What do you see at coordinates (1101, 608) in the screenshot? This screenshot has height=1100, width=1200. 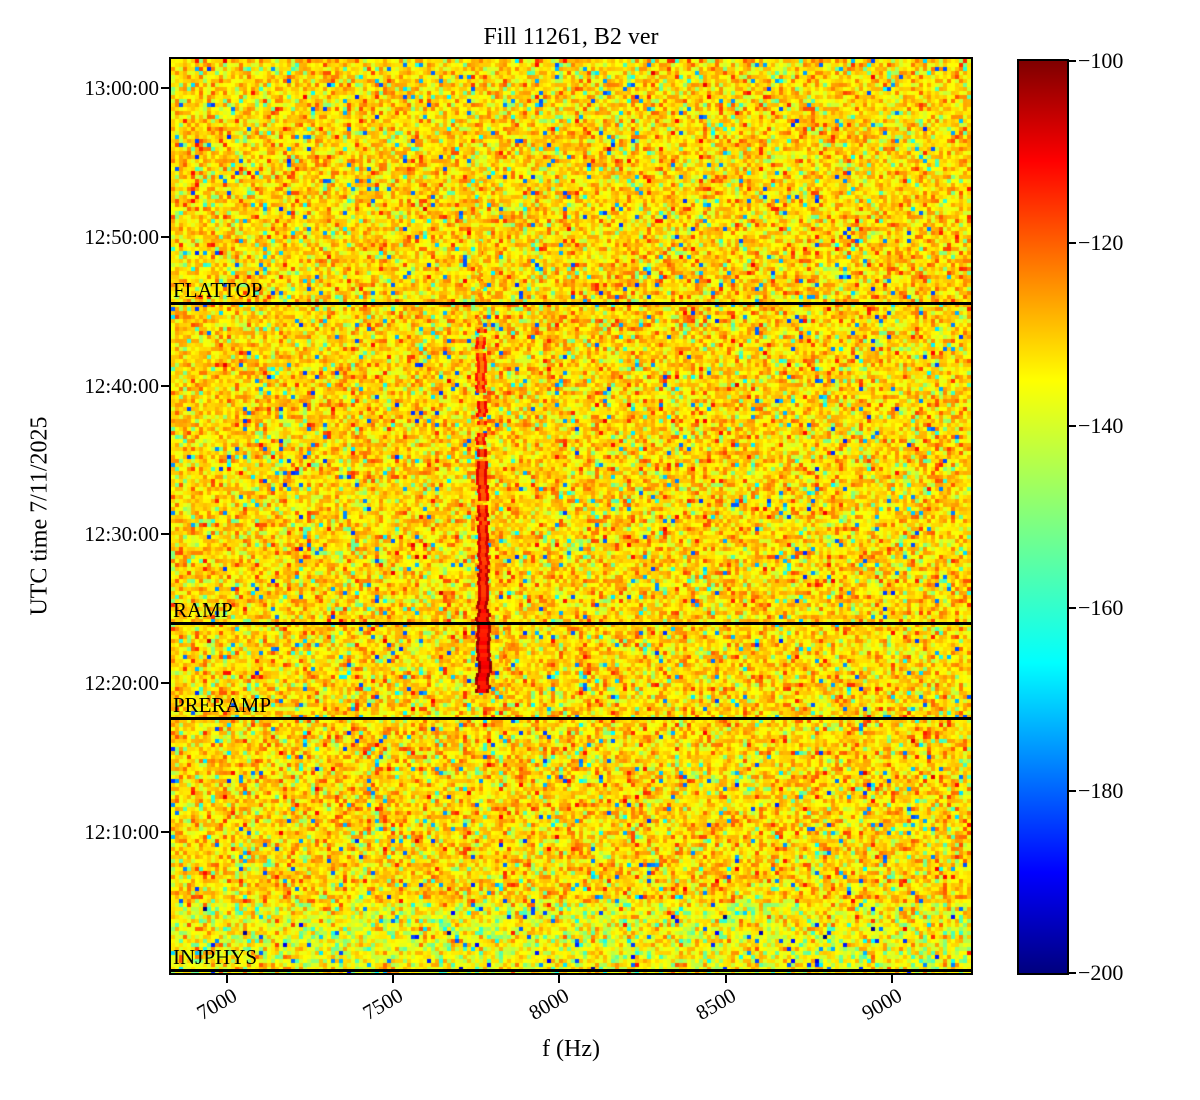 I see `colorbar-tick-label: −160` at bounding box center [1101, 608].